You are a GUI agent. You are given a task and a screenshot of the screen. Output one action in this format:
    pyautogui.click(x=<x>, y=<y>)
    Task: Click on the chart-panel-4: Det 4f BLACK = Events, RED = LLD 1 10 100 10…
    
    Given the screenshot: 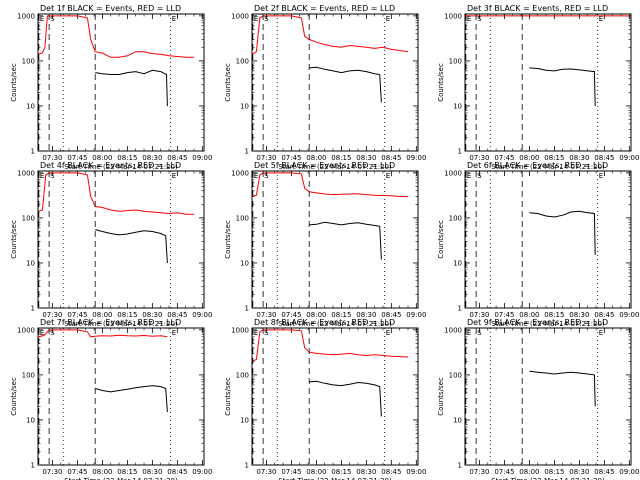 What is the action you would take?
    pyautogui.click(x=111, y=244)
    